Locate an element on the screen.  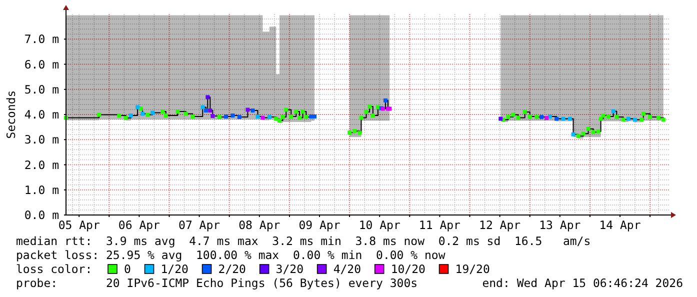
legend-title: loss color: is located at coordinates (54, 269).